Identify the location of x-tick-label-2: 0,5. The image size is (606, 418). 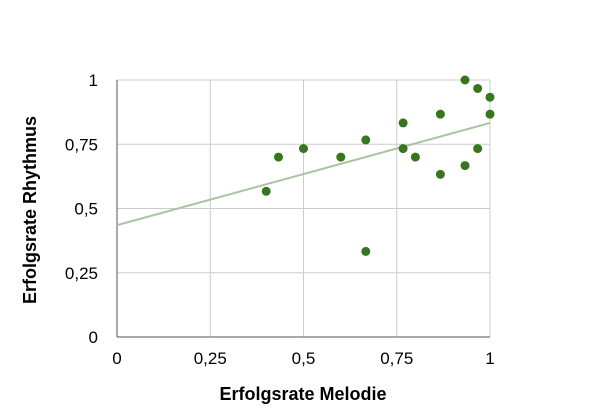
(304, 358).